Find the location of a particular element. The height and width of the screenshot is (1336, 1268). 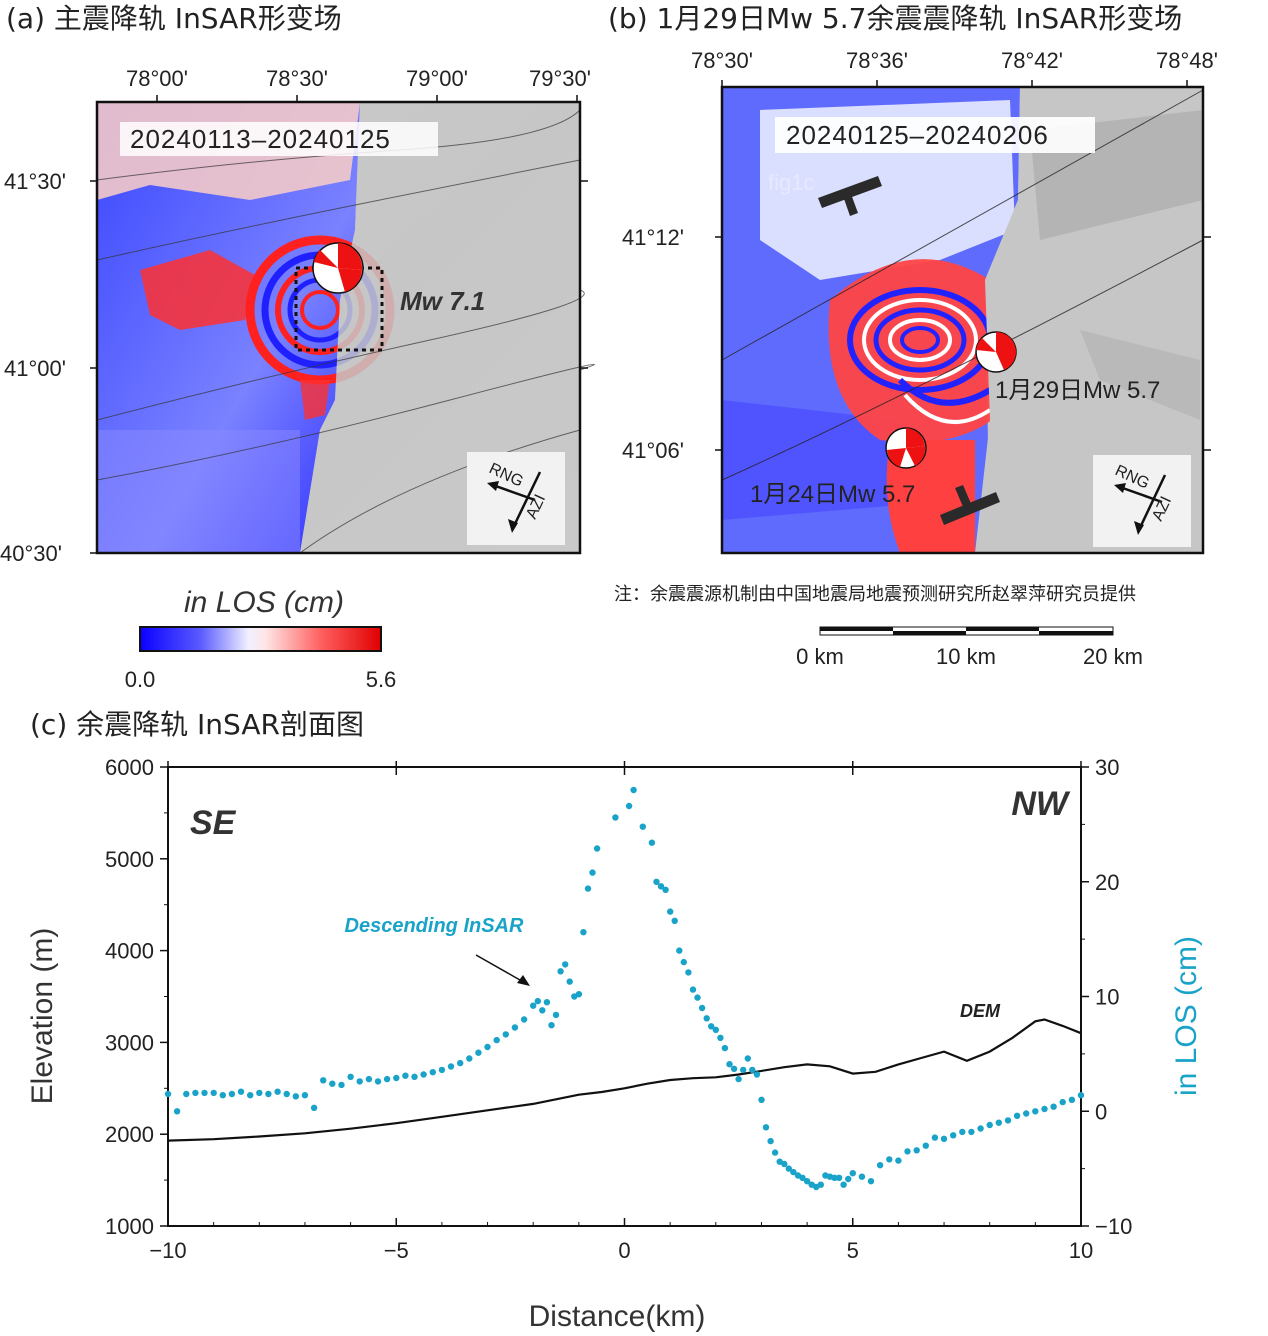

panel-a-red-patch is located at coordinates (197, 290).